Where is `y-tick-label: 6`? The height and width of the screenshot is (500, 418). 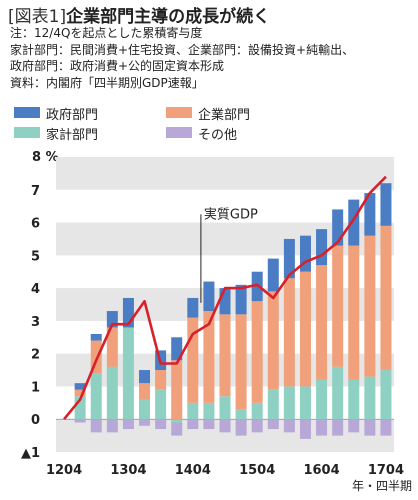 y-tick-label: 6 is located at coordinates (35, 224).